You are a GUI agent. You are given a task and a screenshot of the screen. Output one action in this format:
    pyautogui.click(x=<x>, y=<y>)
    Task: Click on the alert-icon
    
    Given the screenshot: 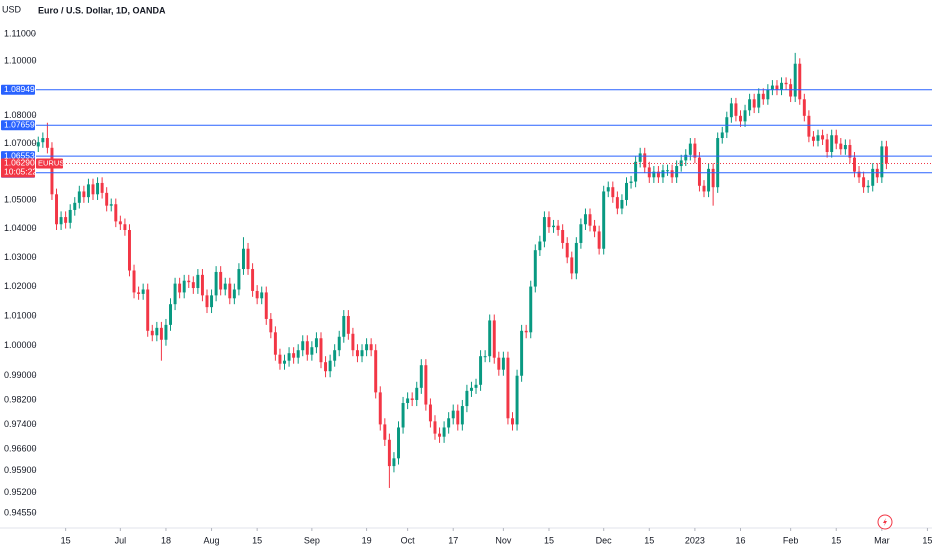 What is the action you would take?
    pyautogui.click(x=885, y=522)
    